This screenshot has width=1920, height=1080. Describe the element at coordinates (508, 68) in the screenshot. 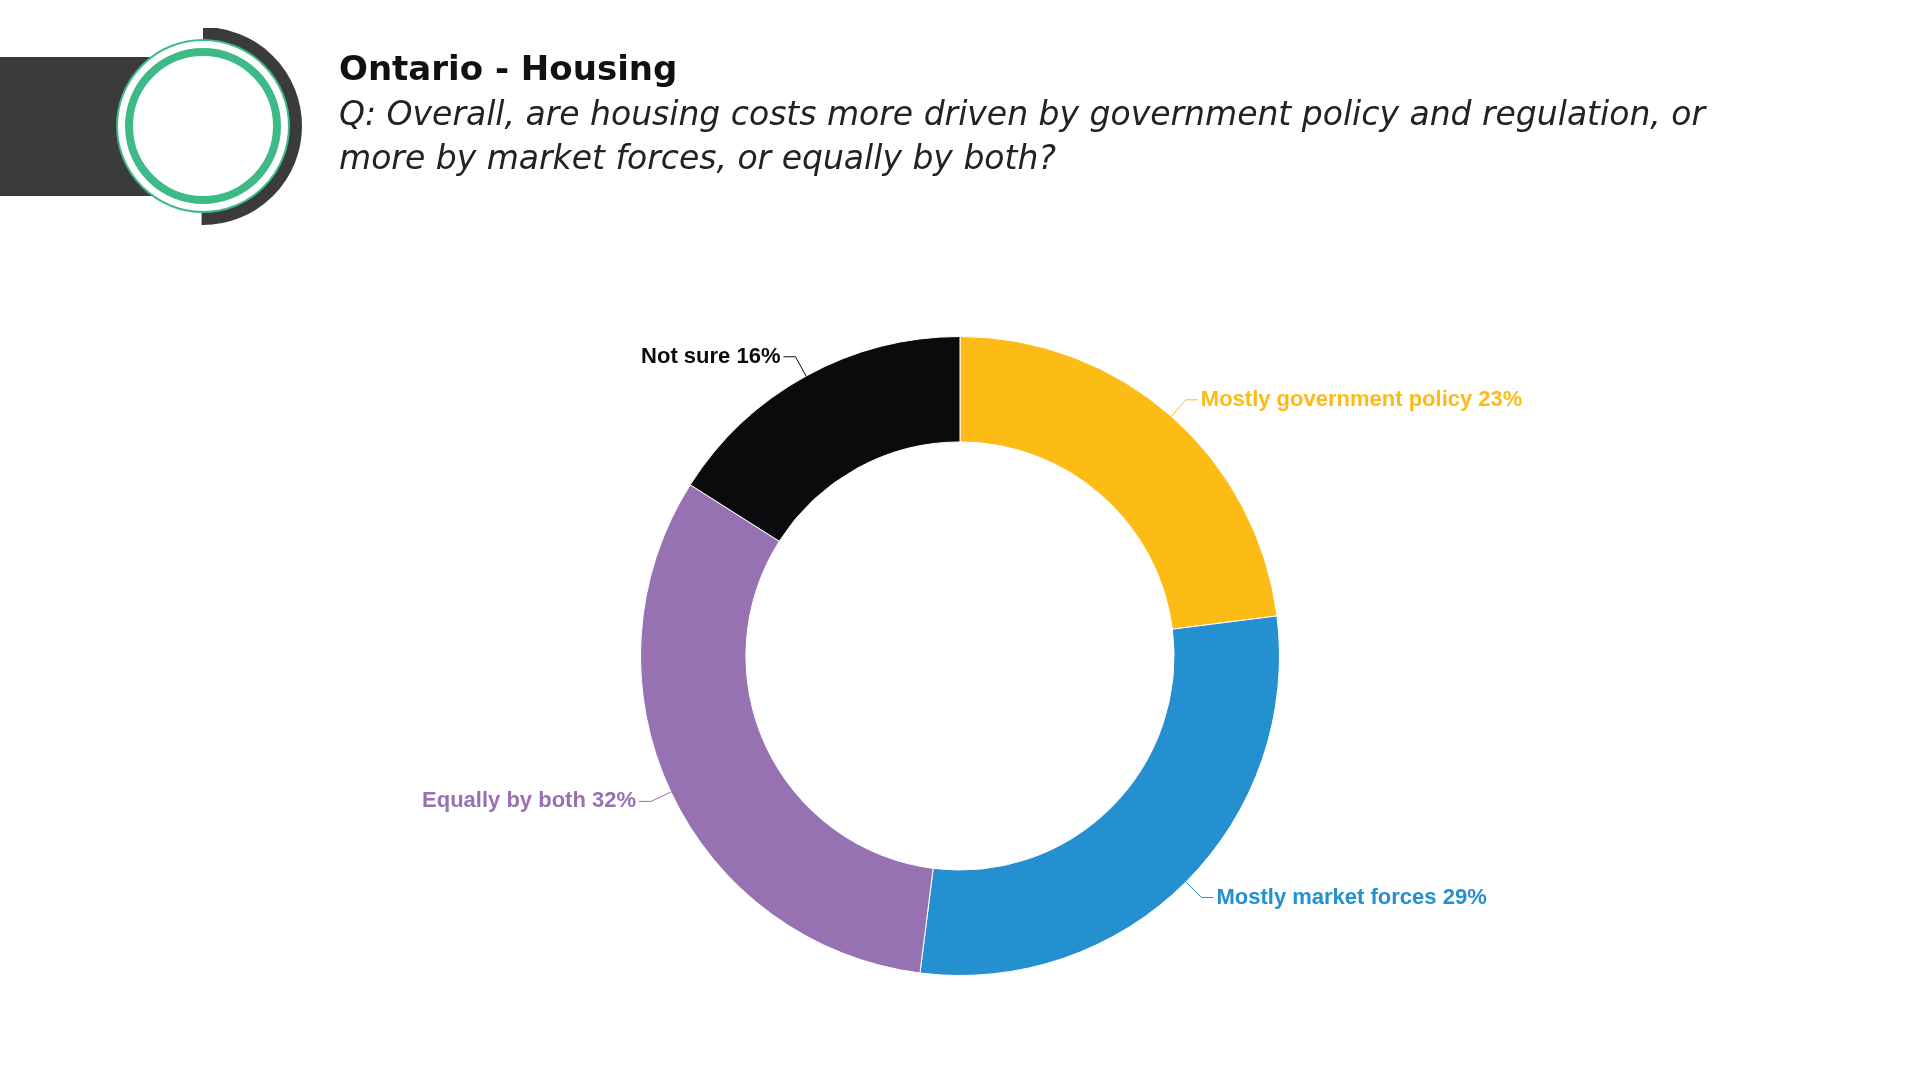

I see `chart-title: Ontario - Housing` at that location.